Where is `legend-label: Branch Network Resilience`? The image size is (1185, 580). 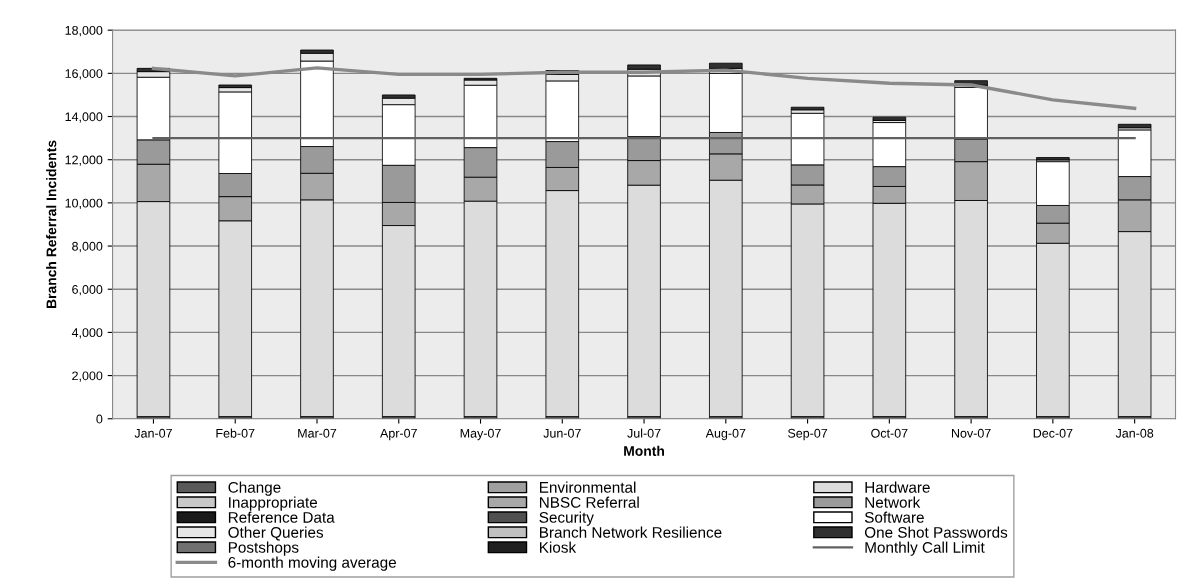
legend-label: Branch Network Resilience is located at coordinates (631, 532).